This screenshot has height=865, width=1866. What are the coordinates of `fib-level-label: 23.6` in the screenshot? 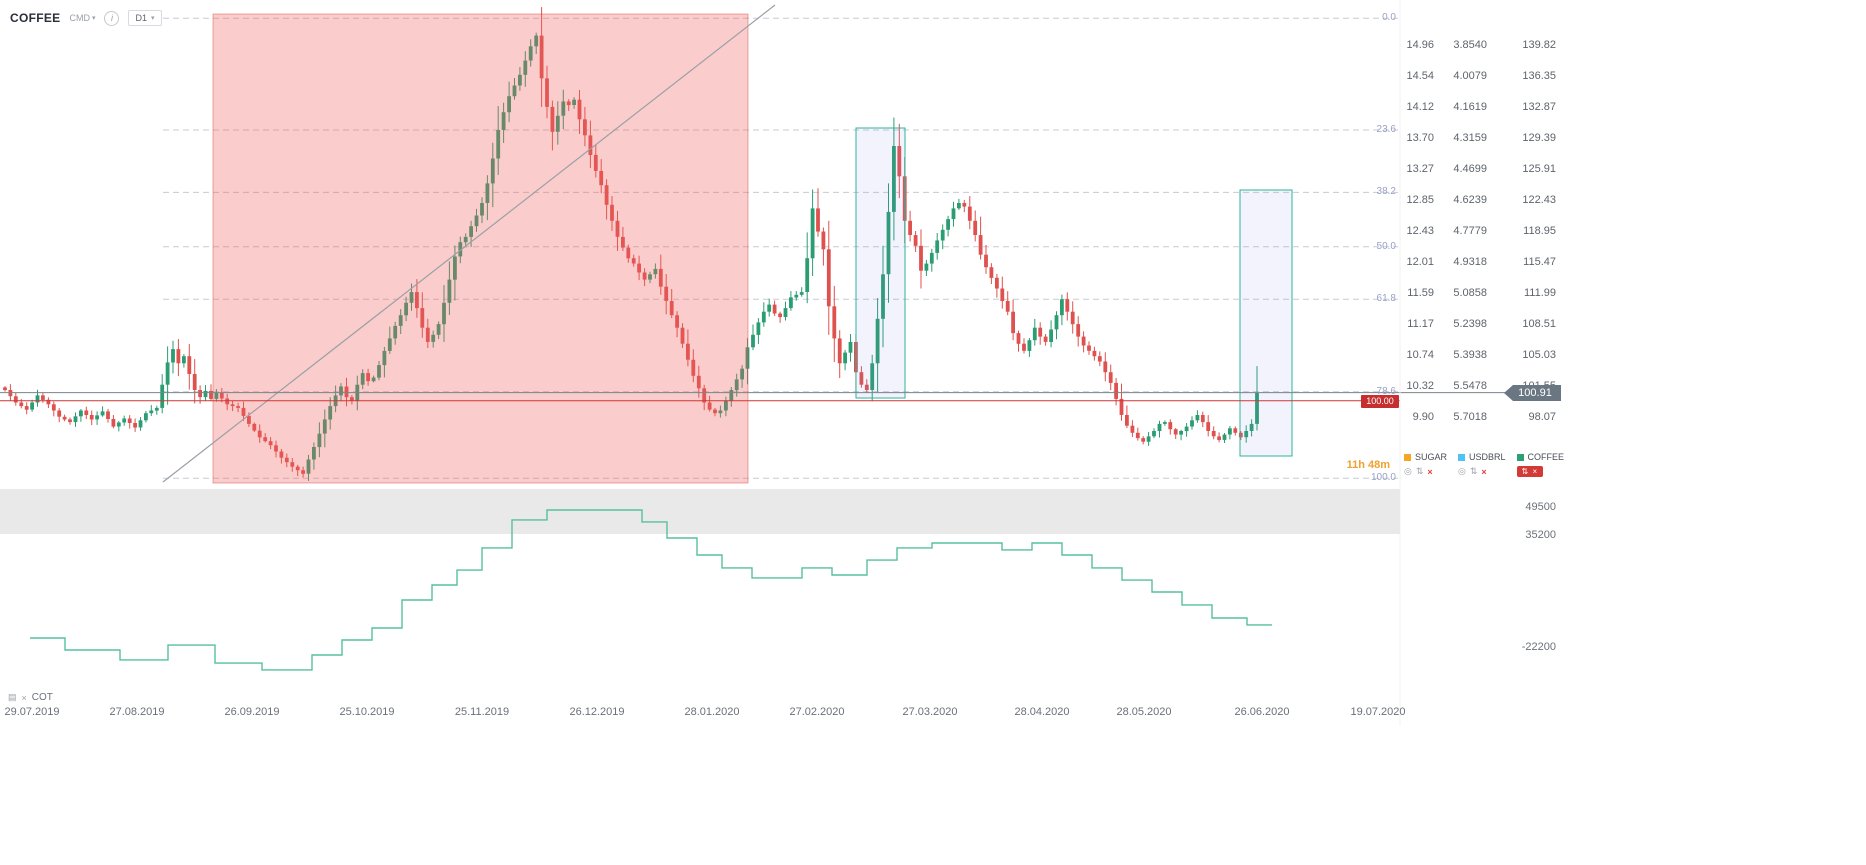 It's located at (1386, 129).